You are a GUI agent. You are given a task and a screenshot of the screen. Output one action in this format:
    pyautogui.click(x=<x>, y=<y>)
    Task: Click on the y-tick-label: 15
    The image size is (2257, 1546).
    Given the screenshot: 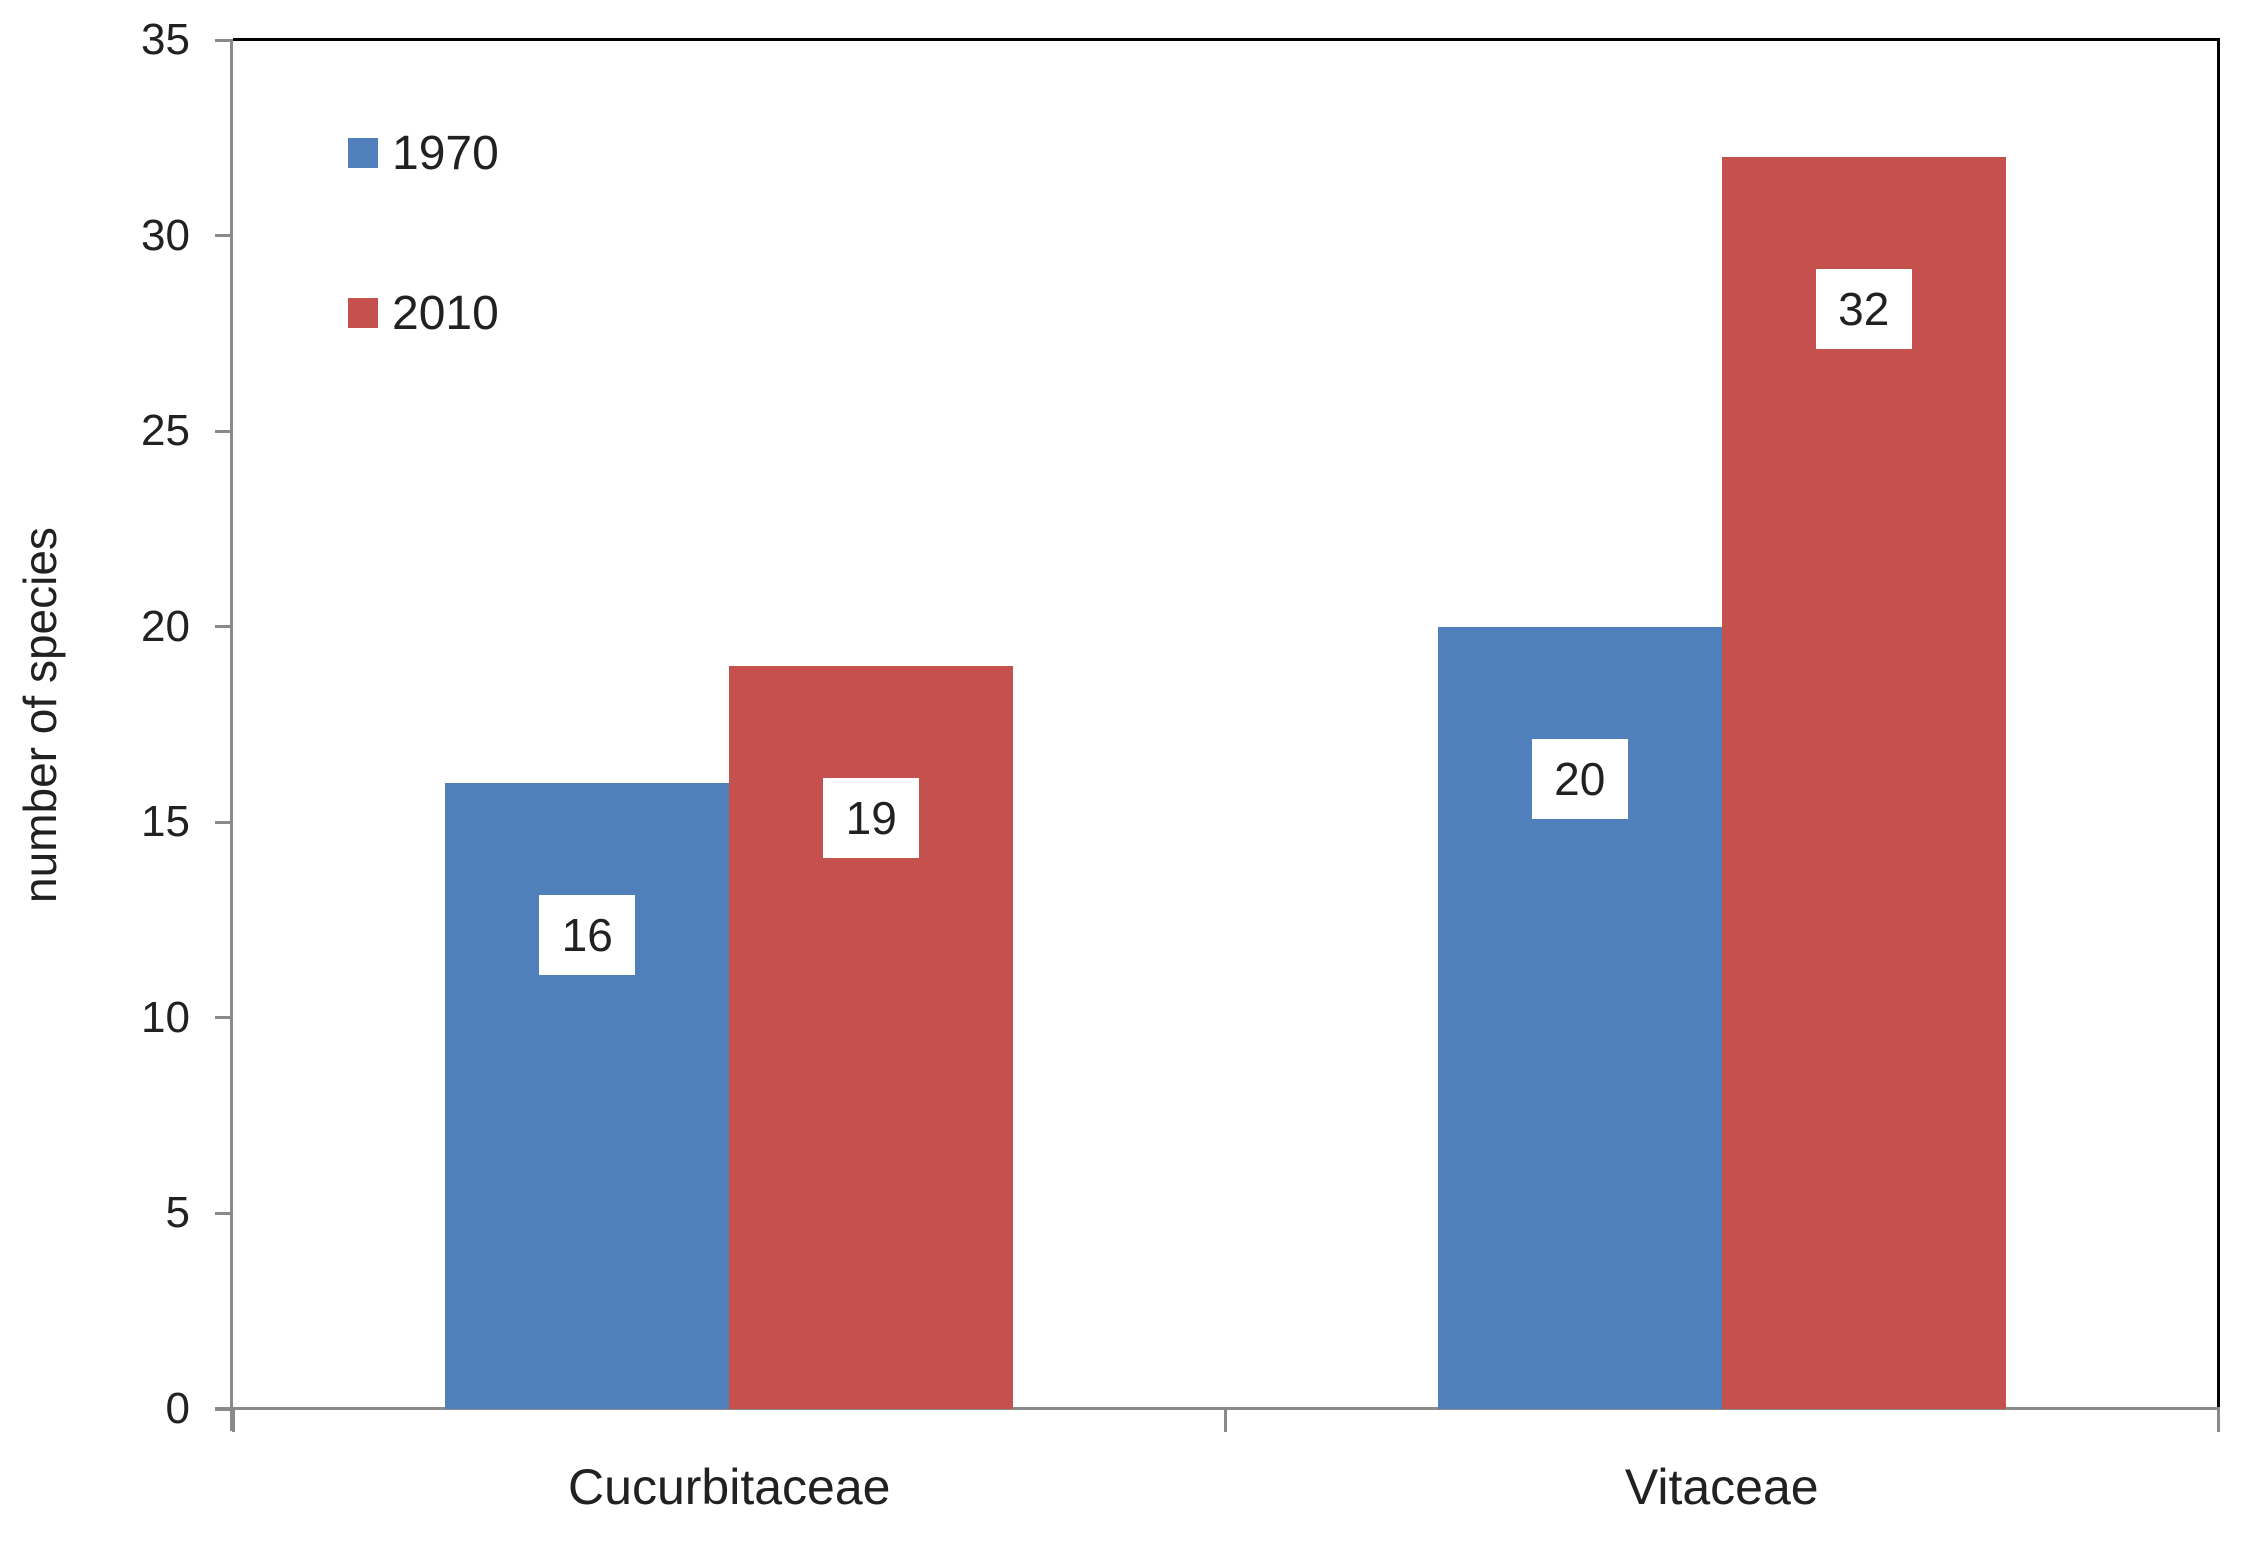 What is the action you would take?
    pyautogui.click(x=165, y=822)
    